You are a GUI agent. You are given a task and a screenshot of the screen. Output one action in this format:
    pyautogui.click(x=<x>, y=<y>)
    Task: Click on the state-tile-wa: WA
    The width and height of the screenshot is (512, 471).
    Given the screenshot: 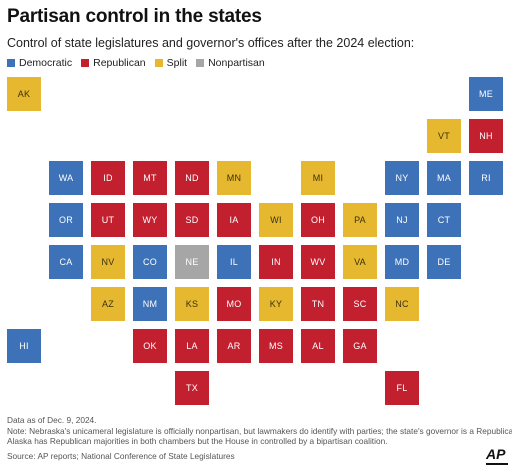 What is the action you would take?
    pyautogui.click(x=66, y=178)
    